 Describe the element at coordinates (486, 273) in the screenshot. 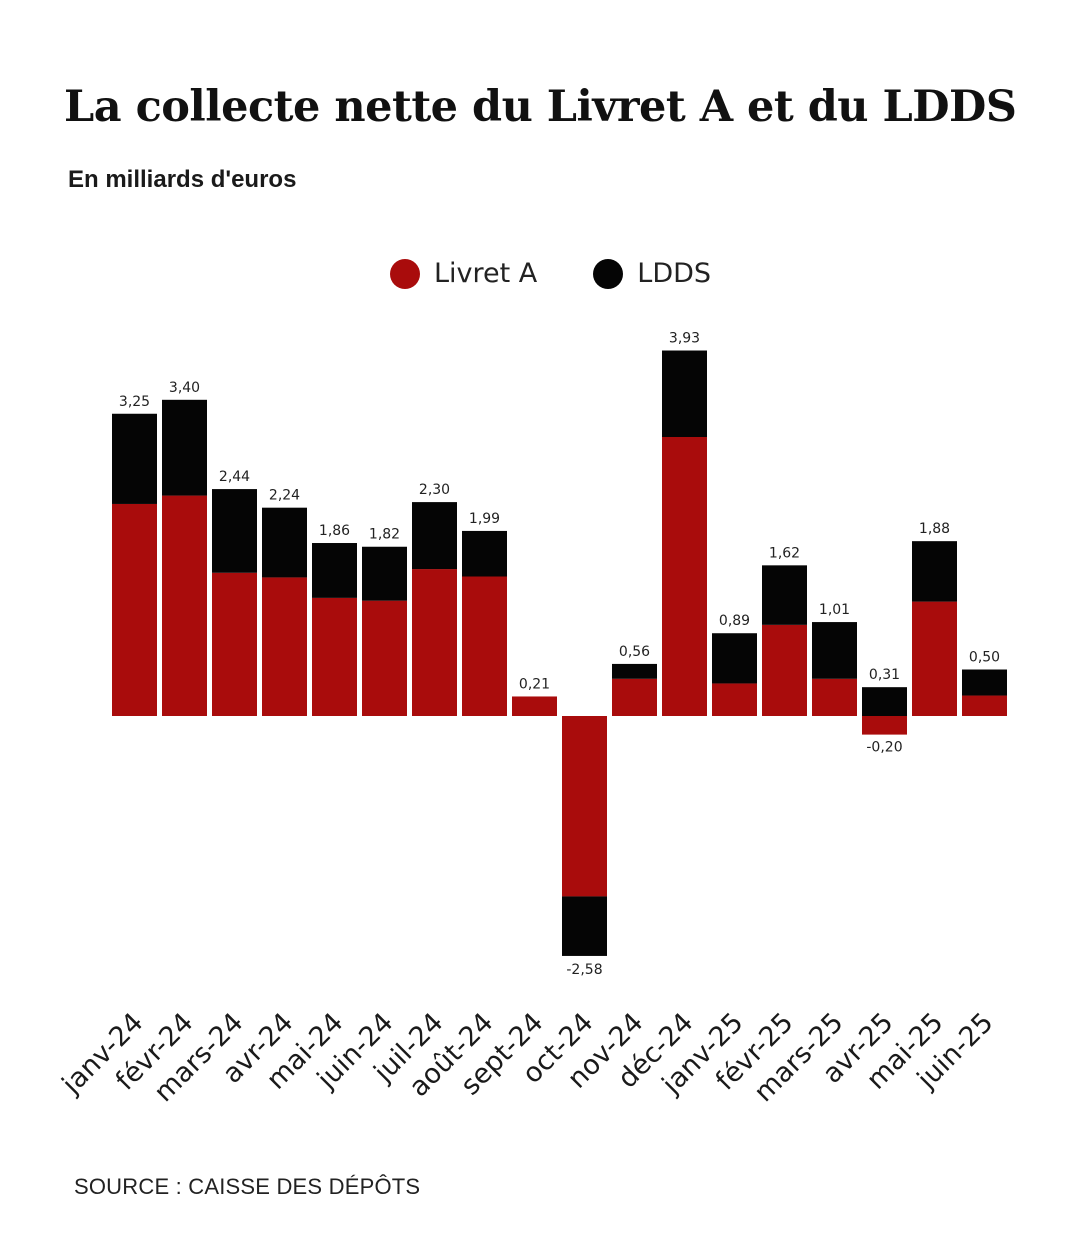

I see `legend-label-livret-a: Livret A` at that location.